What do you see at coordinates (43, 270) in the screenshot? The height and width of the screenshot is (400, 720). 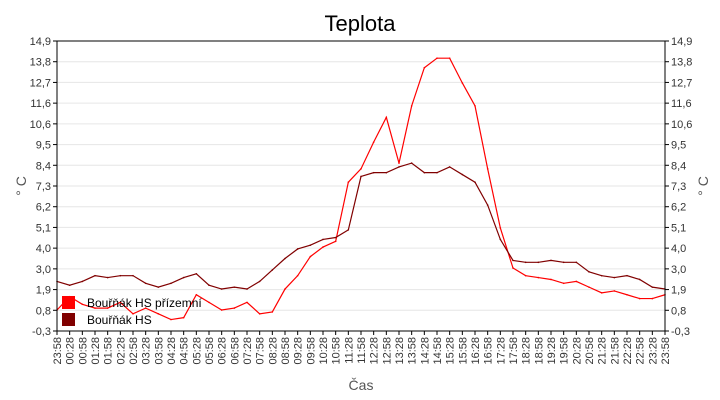 I see `y-tick-label-left: 3,0` at bounding box center [43, 270].